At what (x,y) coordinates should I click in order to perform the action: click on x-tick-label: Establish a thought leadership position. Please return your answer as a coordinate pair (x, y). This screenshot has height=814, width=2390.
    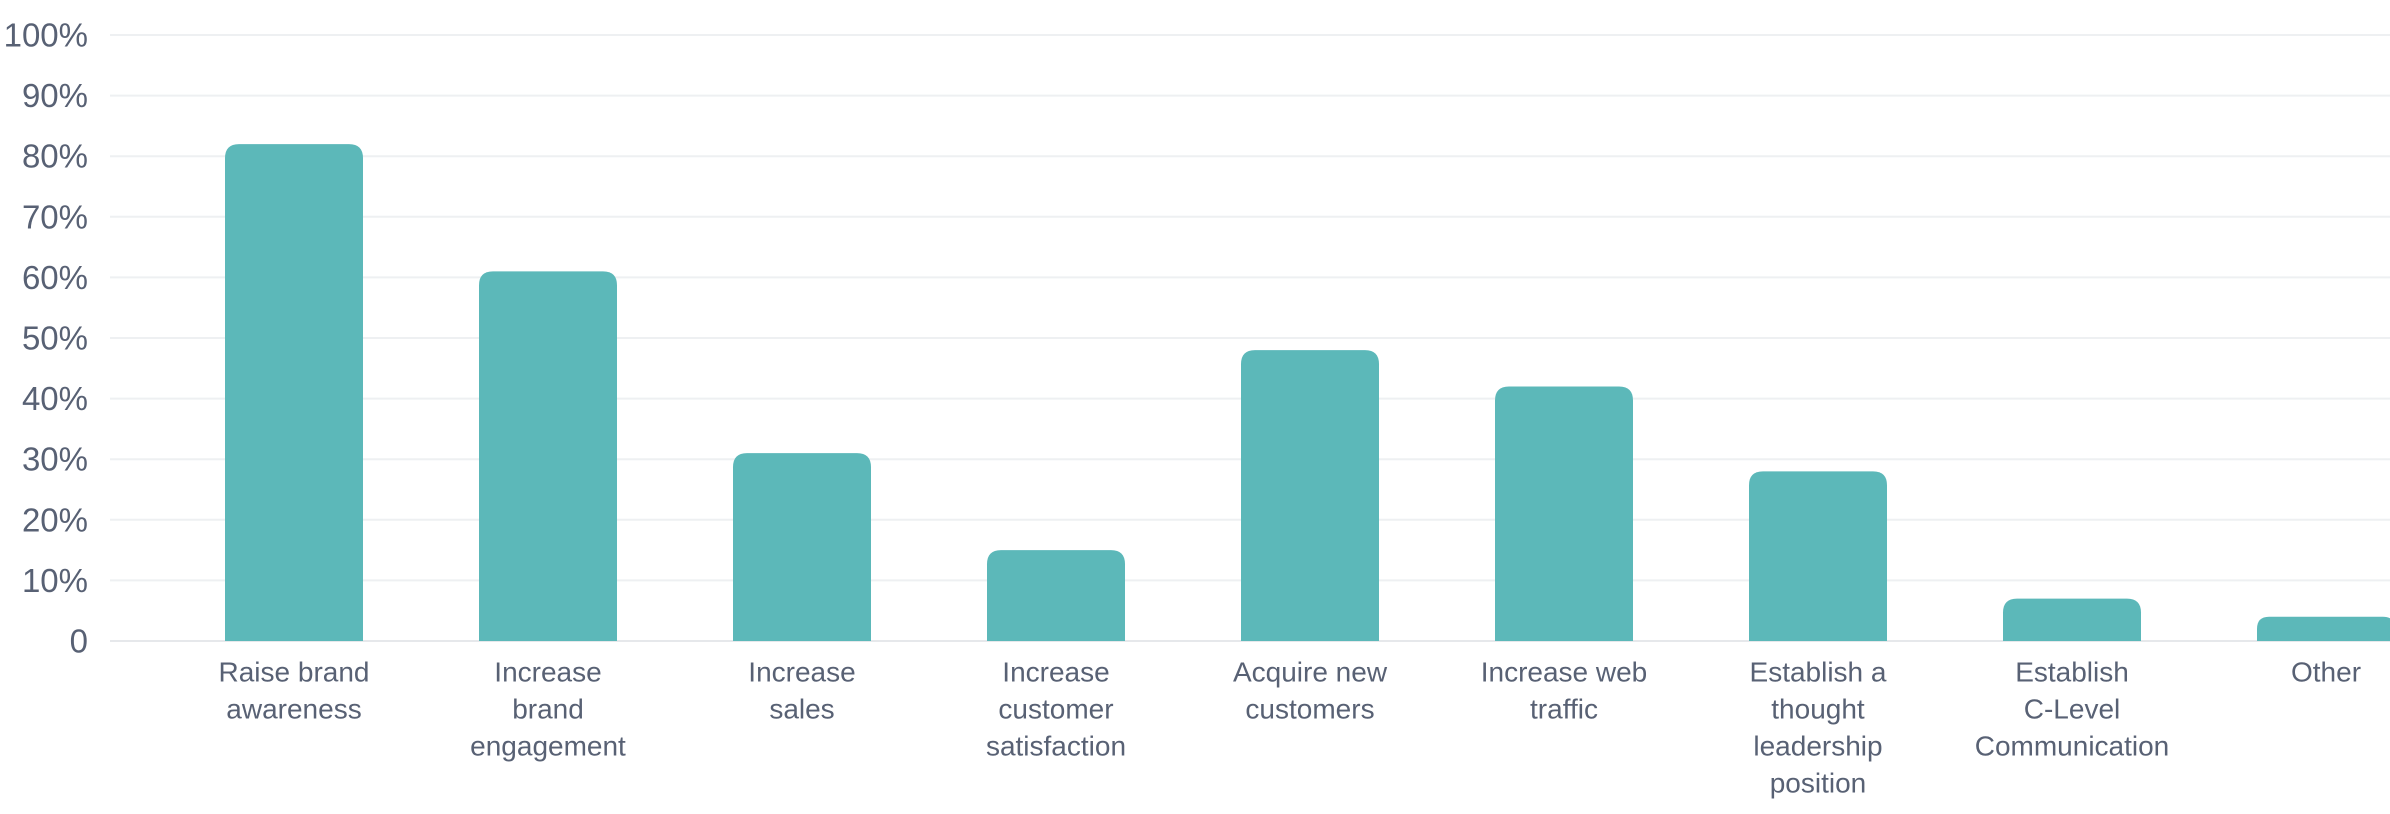
    Looking at the image, I should click on (1818, 728).